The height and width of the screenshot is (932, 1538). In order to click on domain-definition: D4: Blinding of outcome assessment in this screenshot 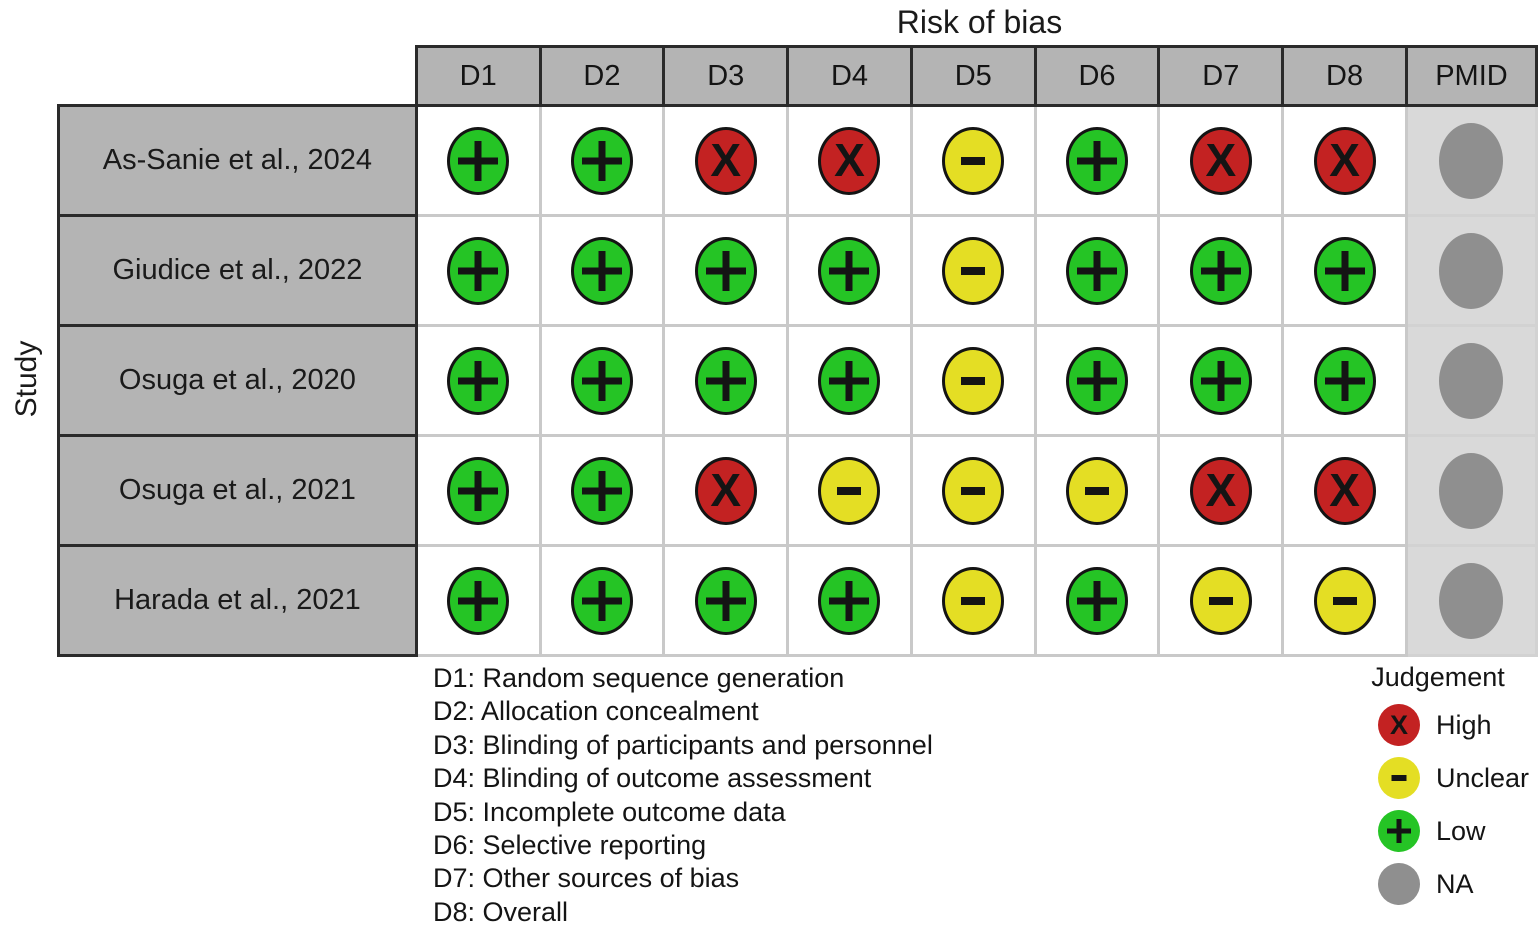, I will do `click(652, 778)`.